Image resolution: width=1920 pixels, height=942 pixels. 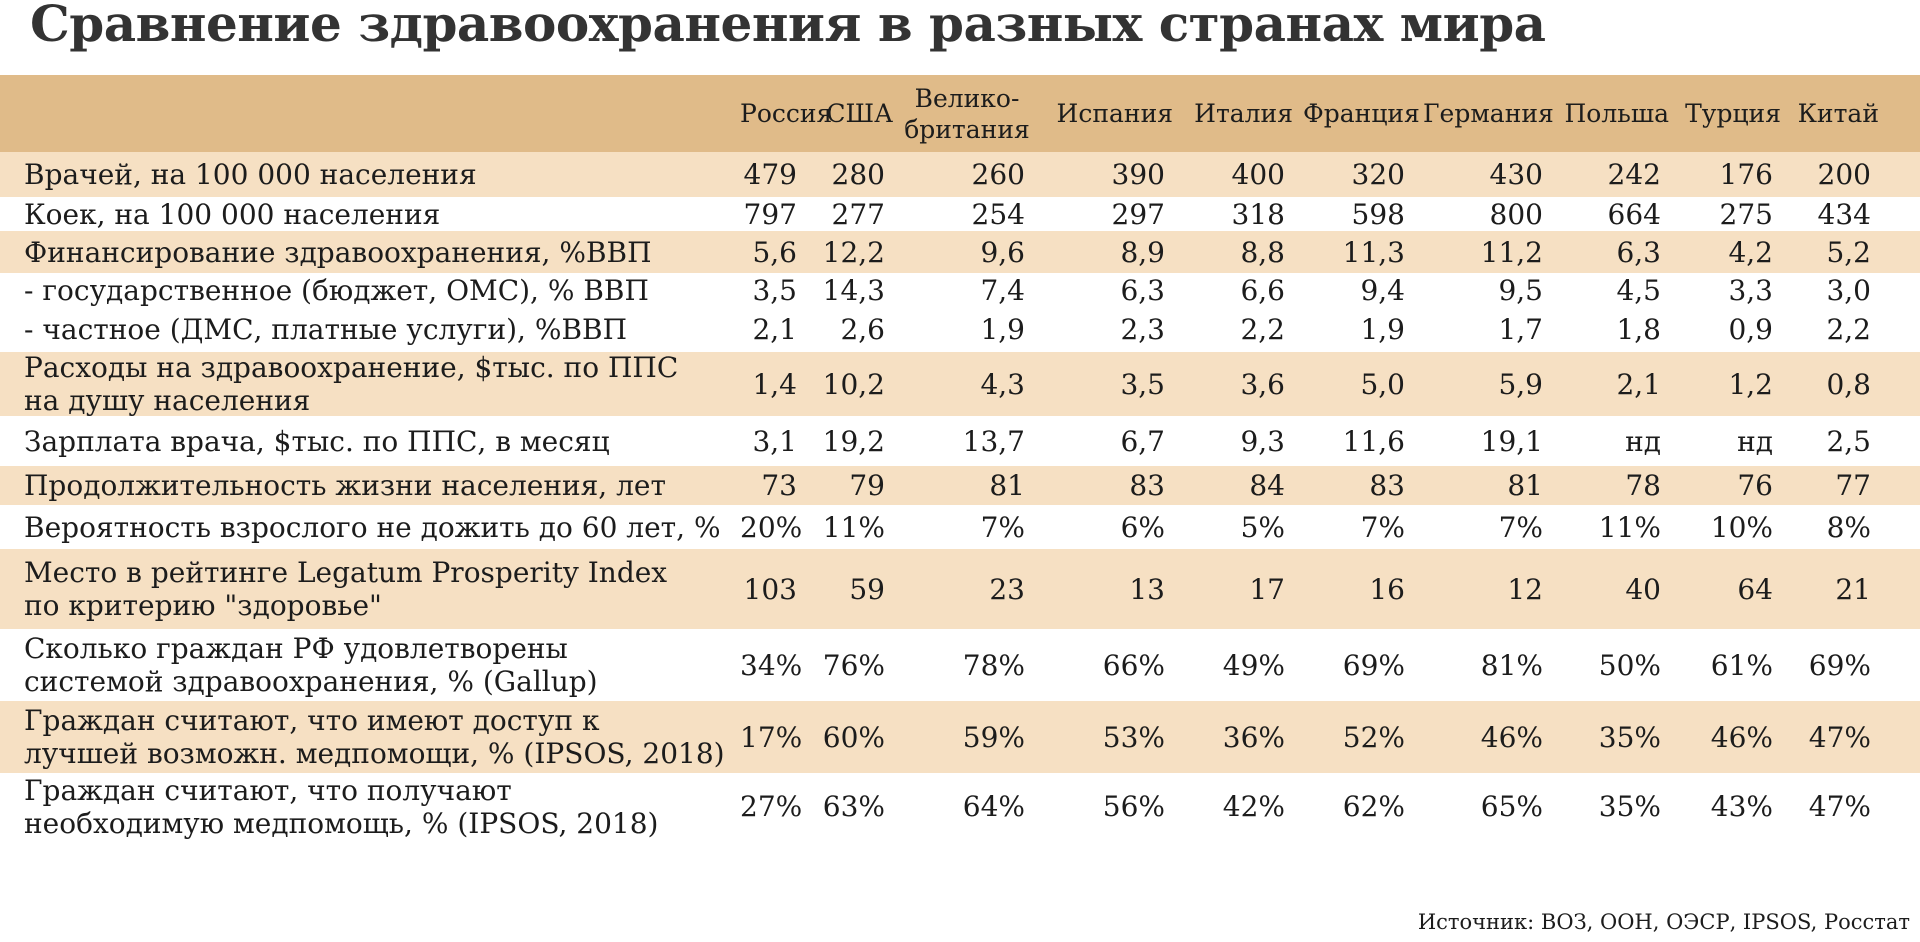 What do you see at coordinates (1387, 589) in the screenshot?
I see `table-cell: 16` at bounding box center [1387, 589].